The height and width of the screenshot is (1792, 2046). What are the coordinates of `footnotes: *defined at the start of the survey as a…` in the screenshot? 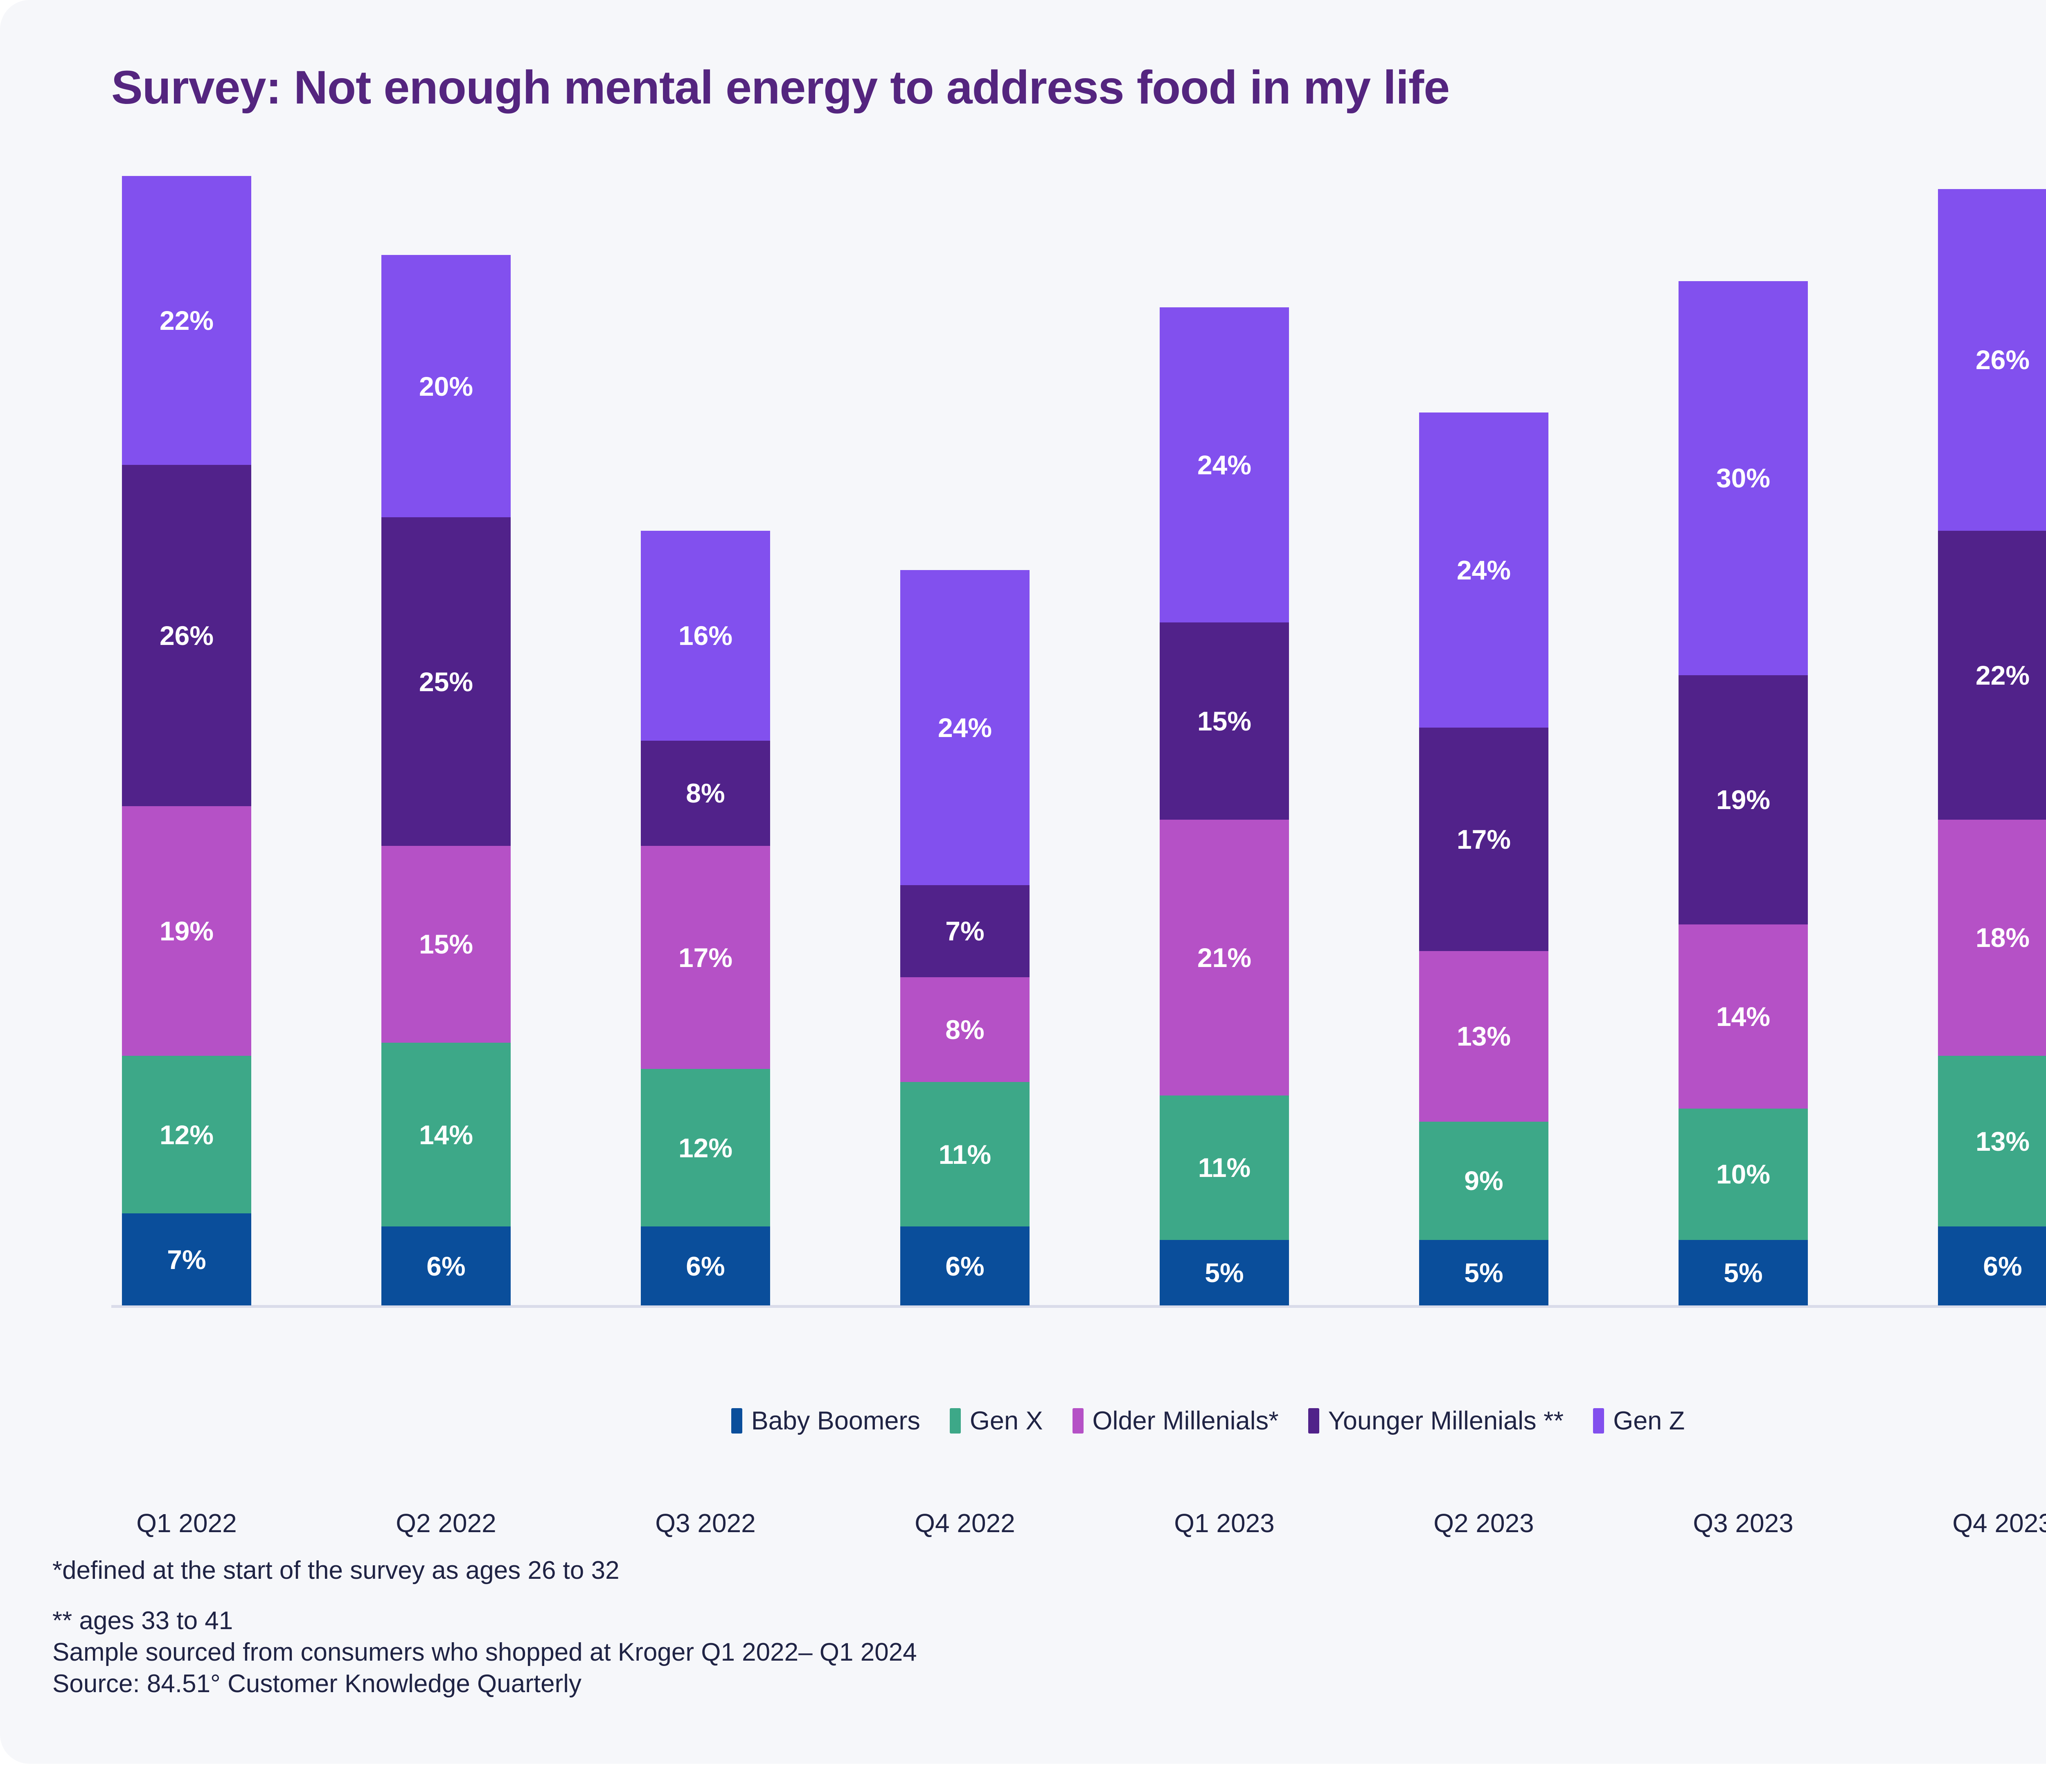 It's located at (484, 1627).